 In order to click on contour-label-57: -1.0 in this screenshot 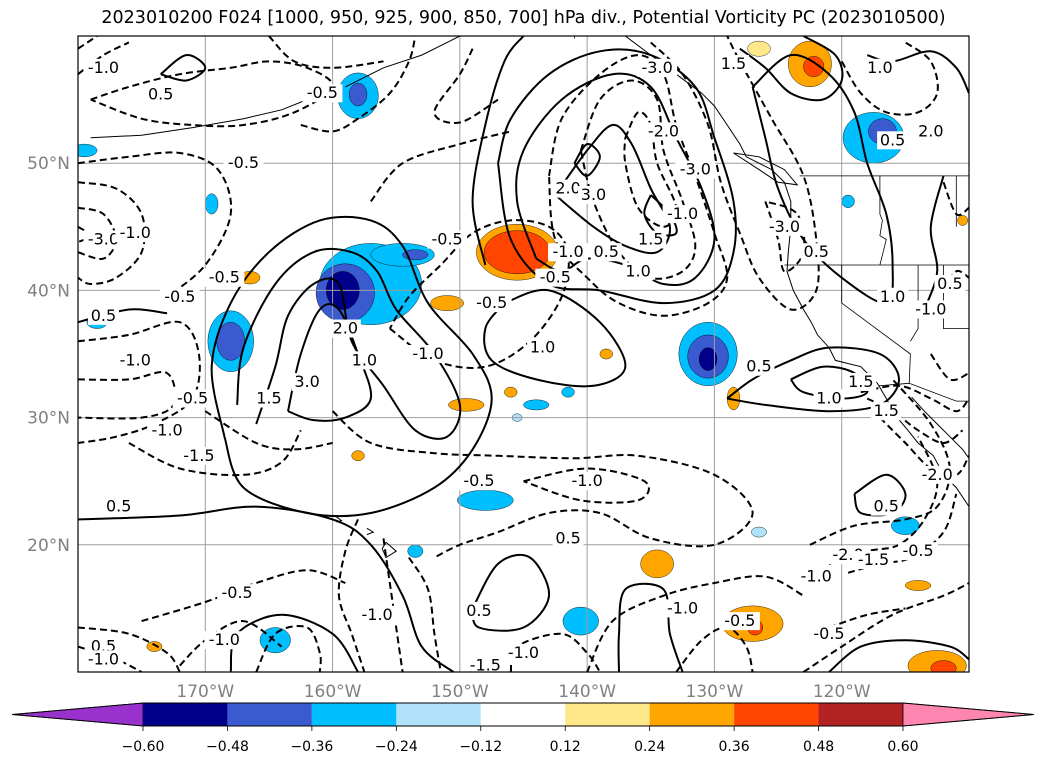, I will do `click(224, 639)`.